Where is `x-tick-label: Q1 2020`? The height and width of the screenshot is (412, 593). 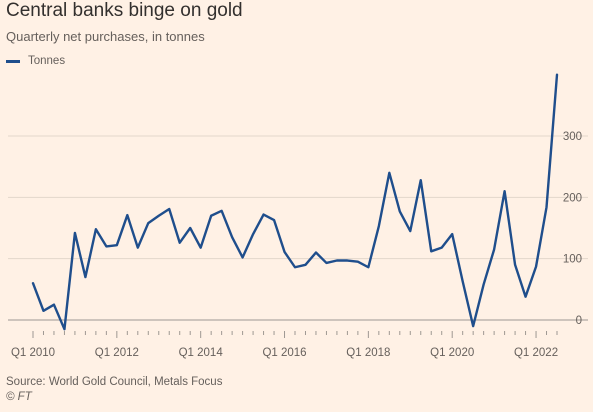 x-tick-label: Q1 2020 is located at coordinates (452, 353).